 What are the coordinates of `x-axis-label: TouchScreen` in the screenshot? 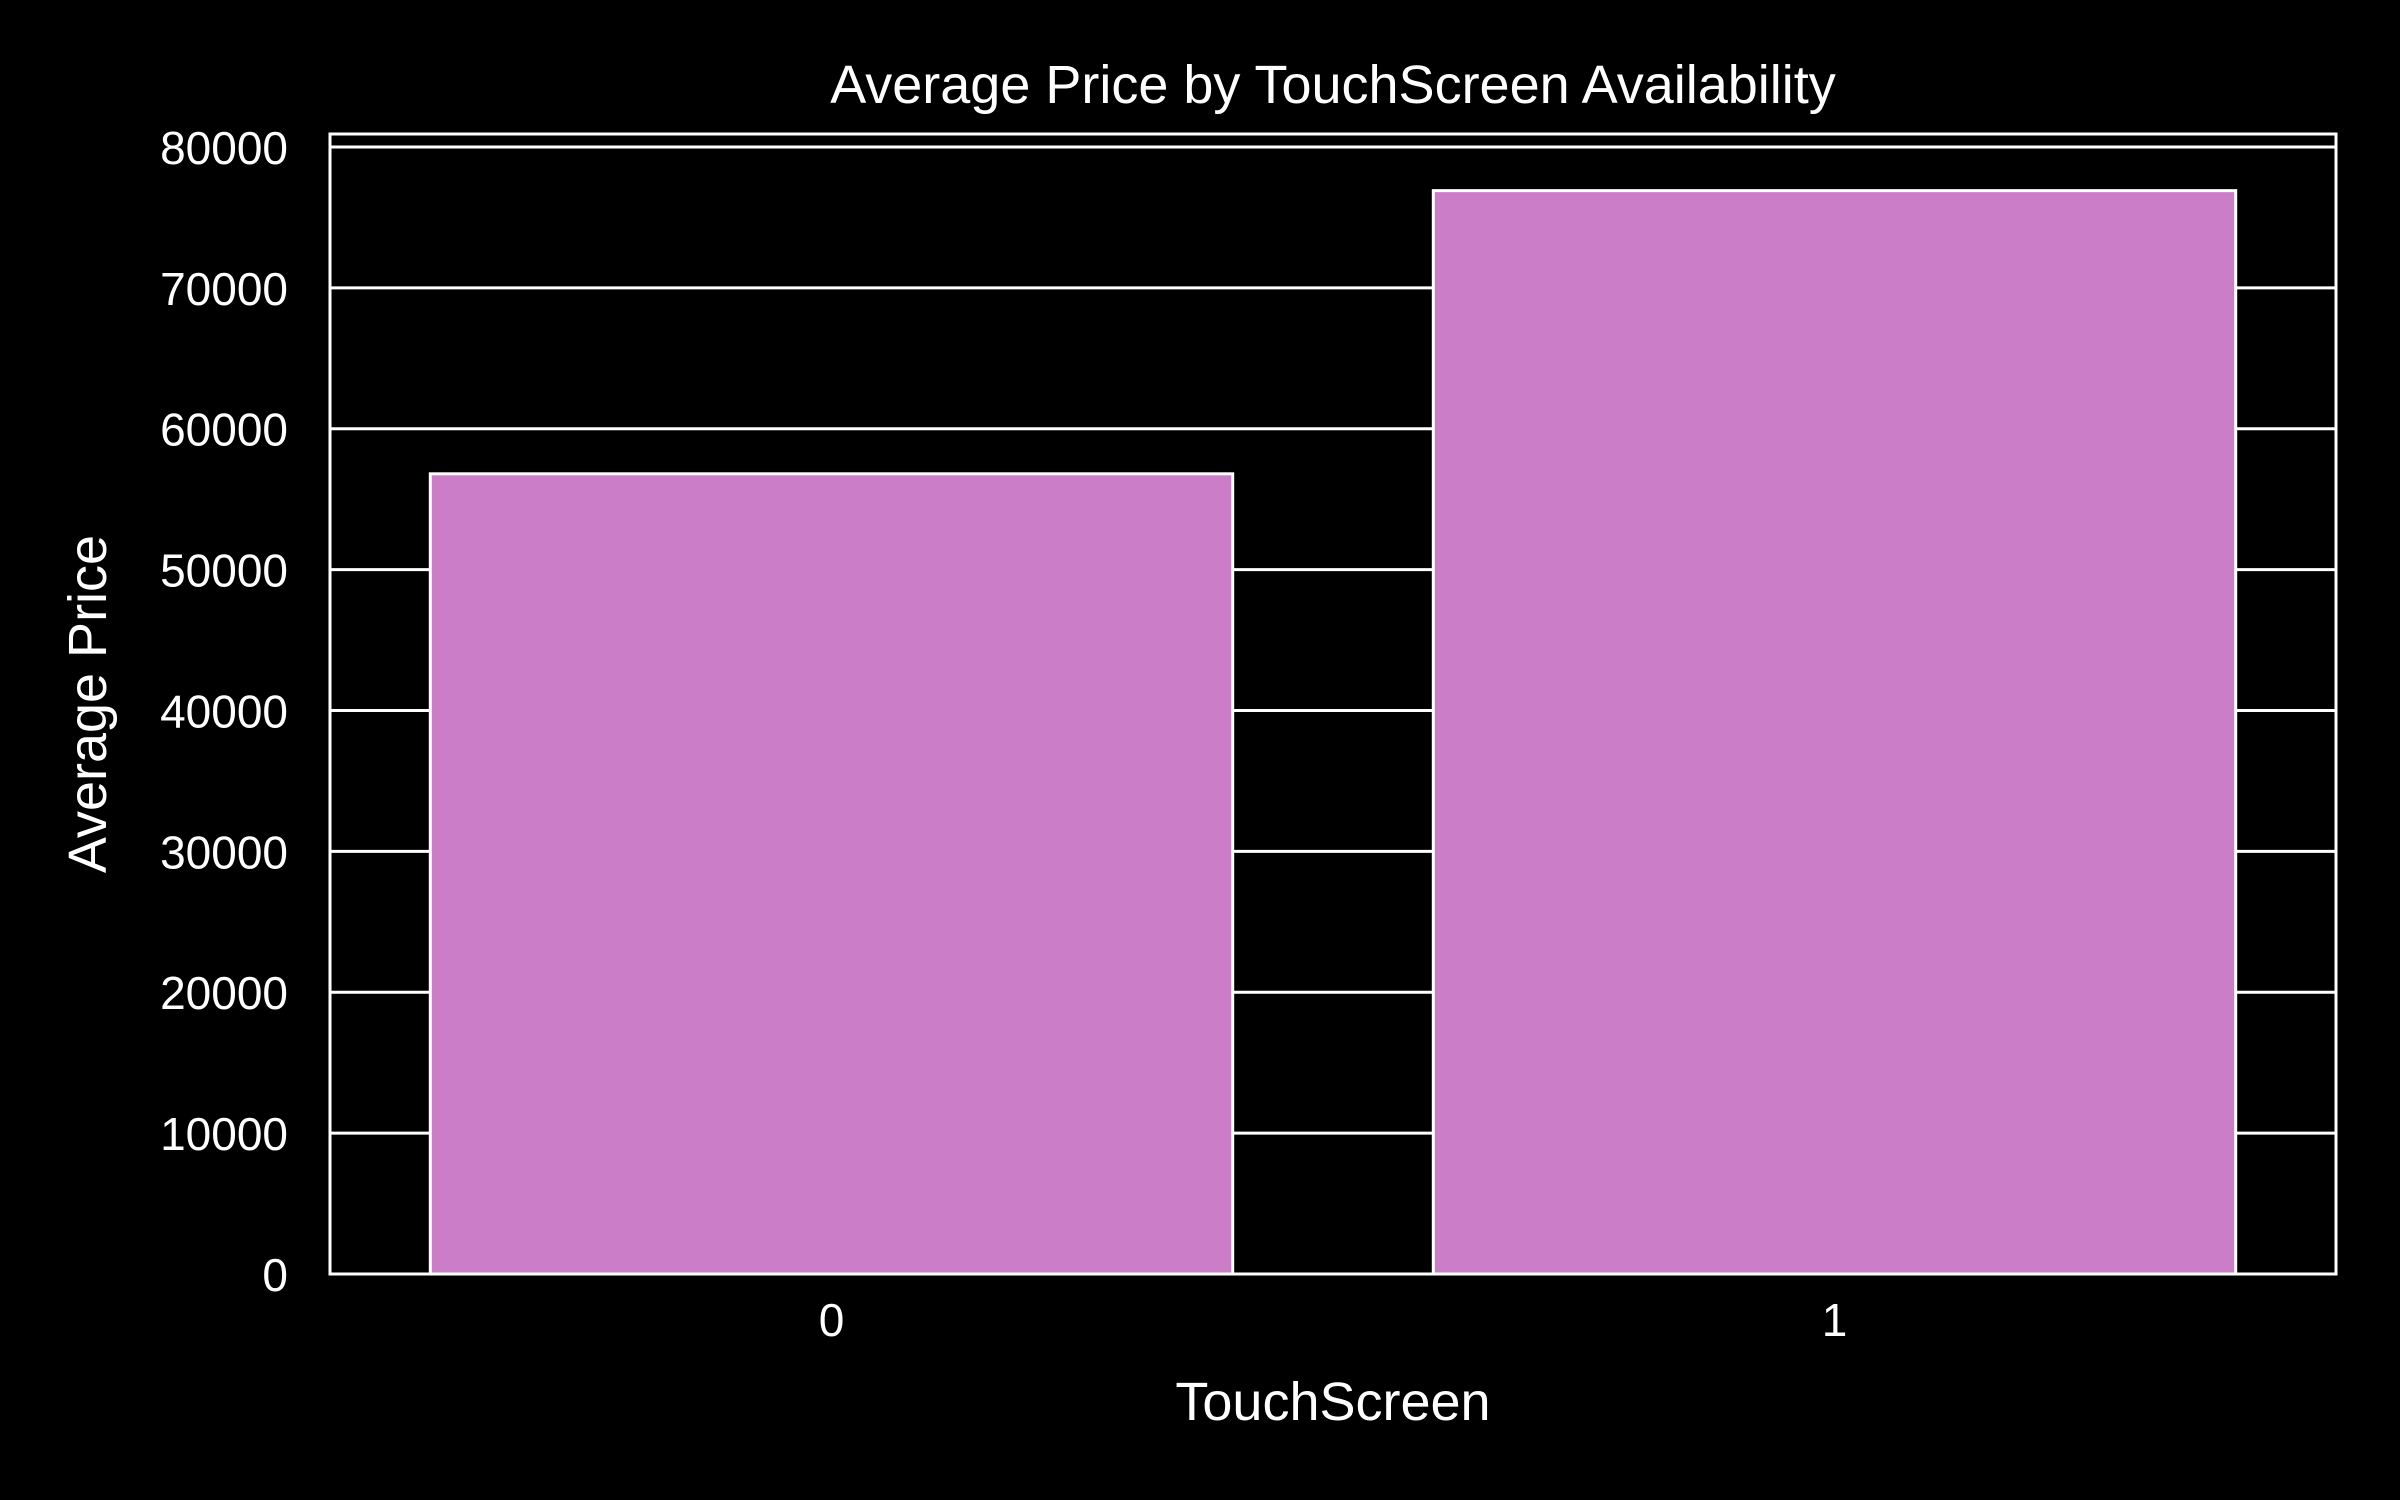 It's located at (1332, 1402).